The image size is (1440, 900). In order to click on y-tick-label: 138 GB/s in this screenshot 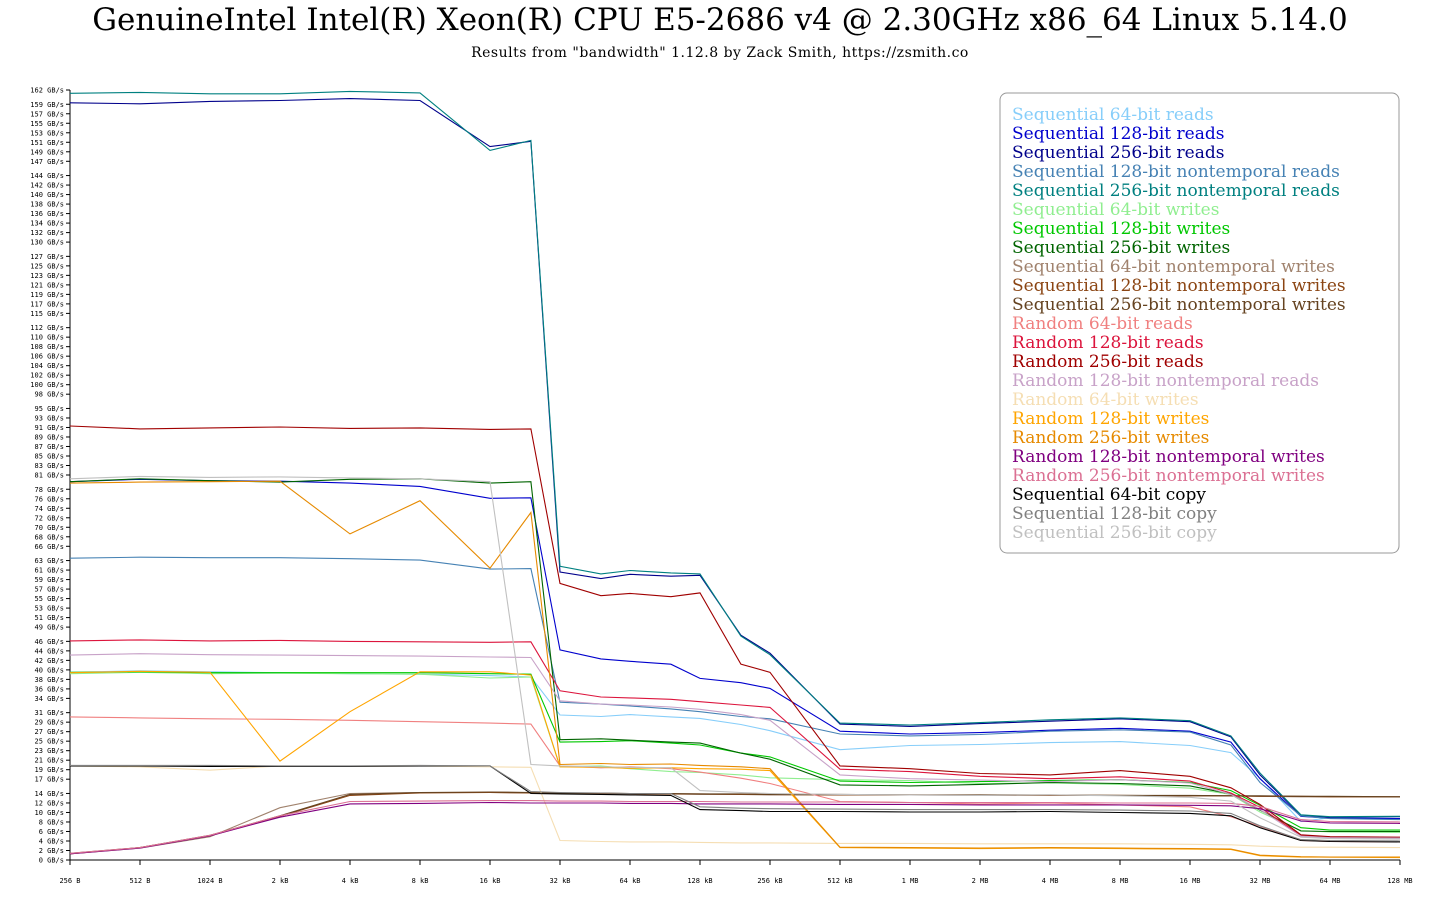, I will do `click(47, 205)`.